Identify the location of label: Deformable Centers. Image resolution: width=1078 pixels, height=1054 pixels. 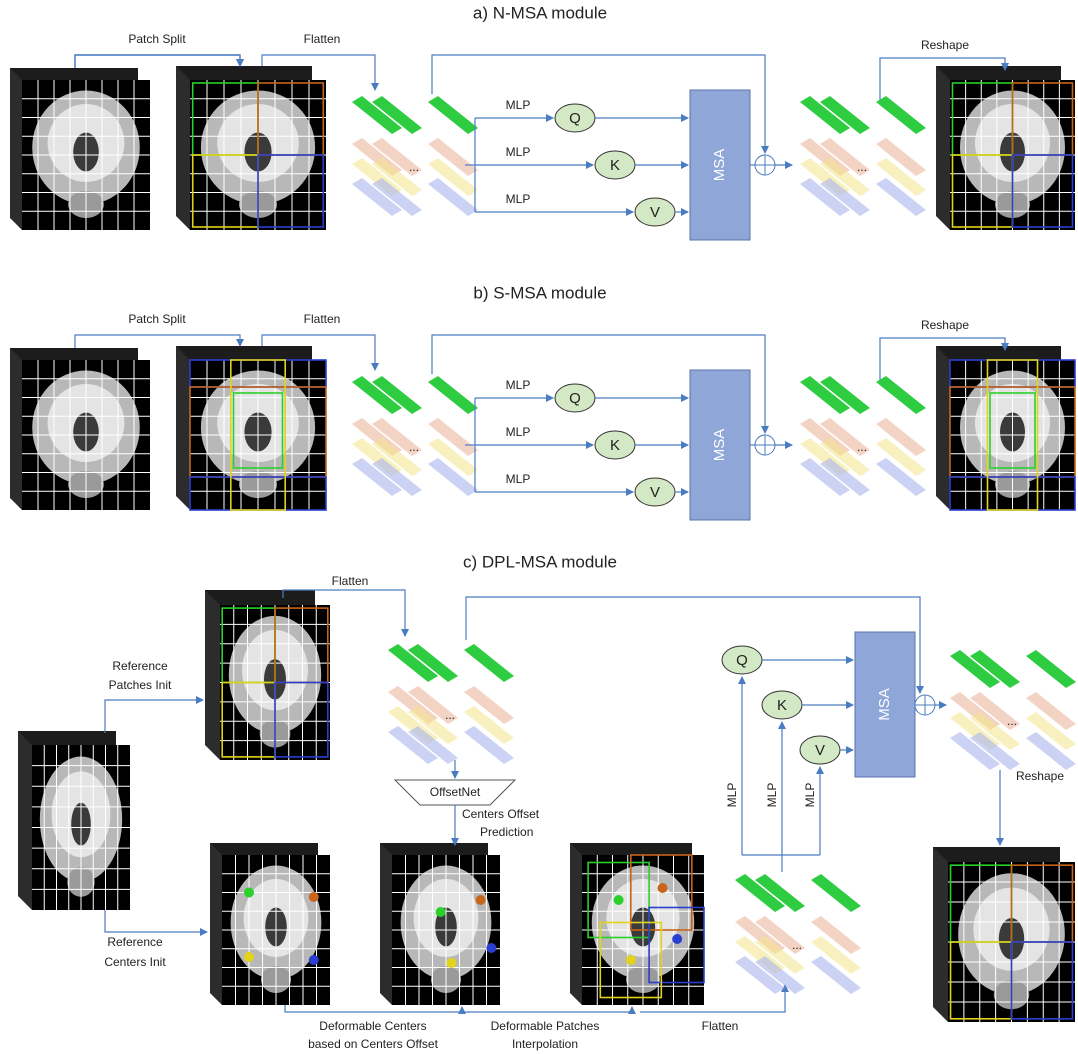
(372, 1026).